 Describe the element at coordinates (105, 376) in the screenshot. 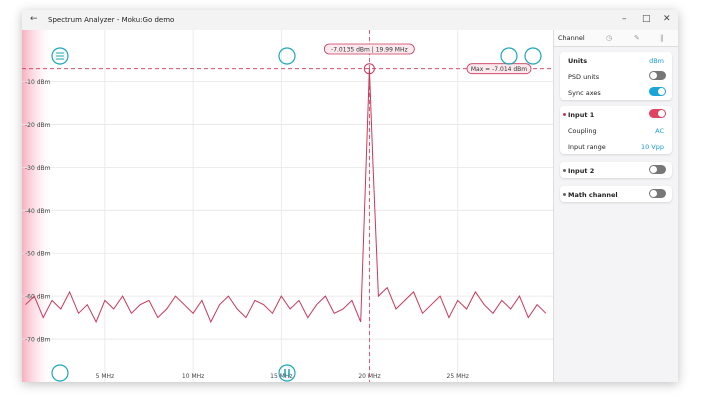

I see `x-tick-label: 5 MHz` at that location.